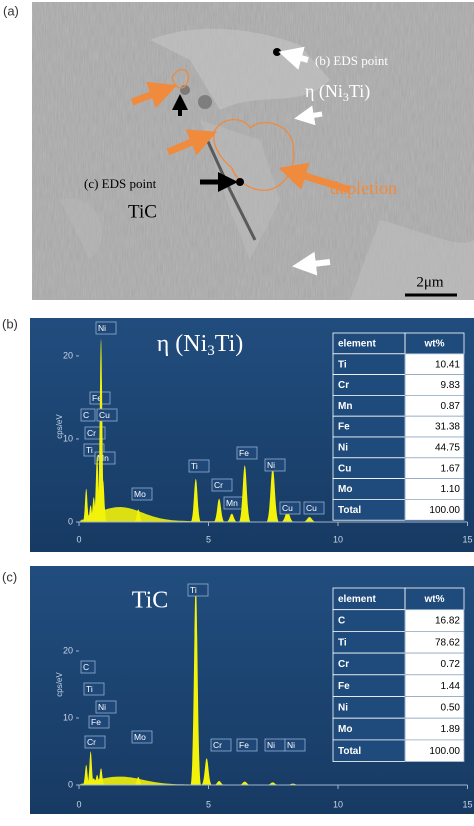 The height and width of the screenshot is (826, 474). What do you see at coordinates (451, 707) in the screenshot?
I see `table-value: 0.50` at bounding box center [451, 707].